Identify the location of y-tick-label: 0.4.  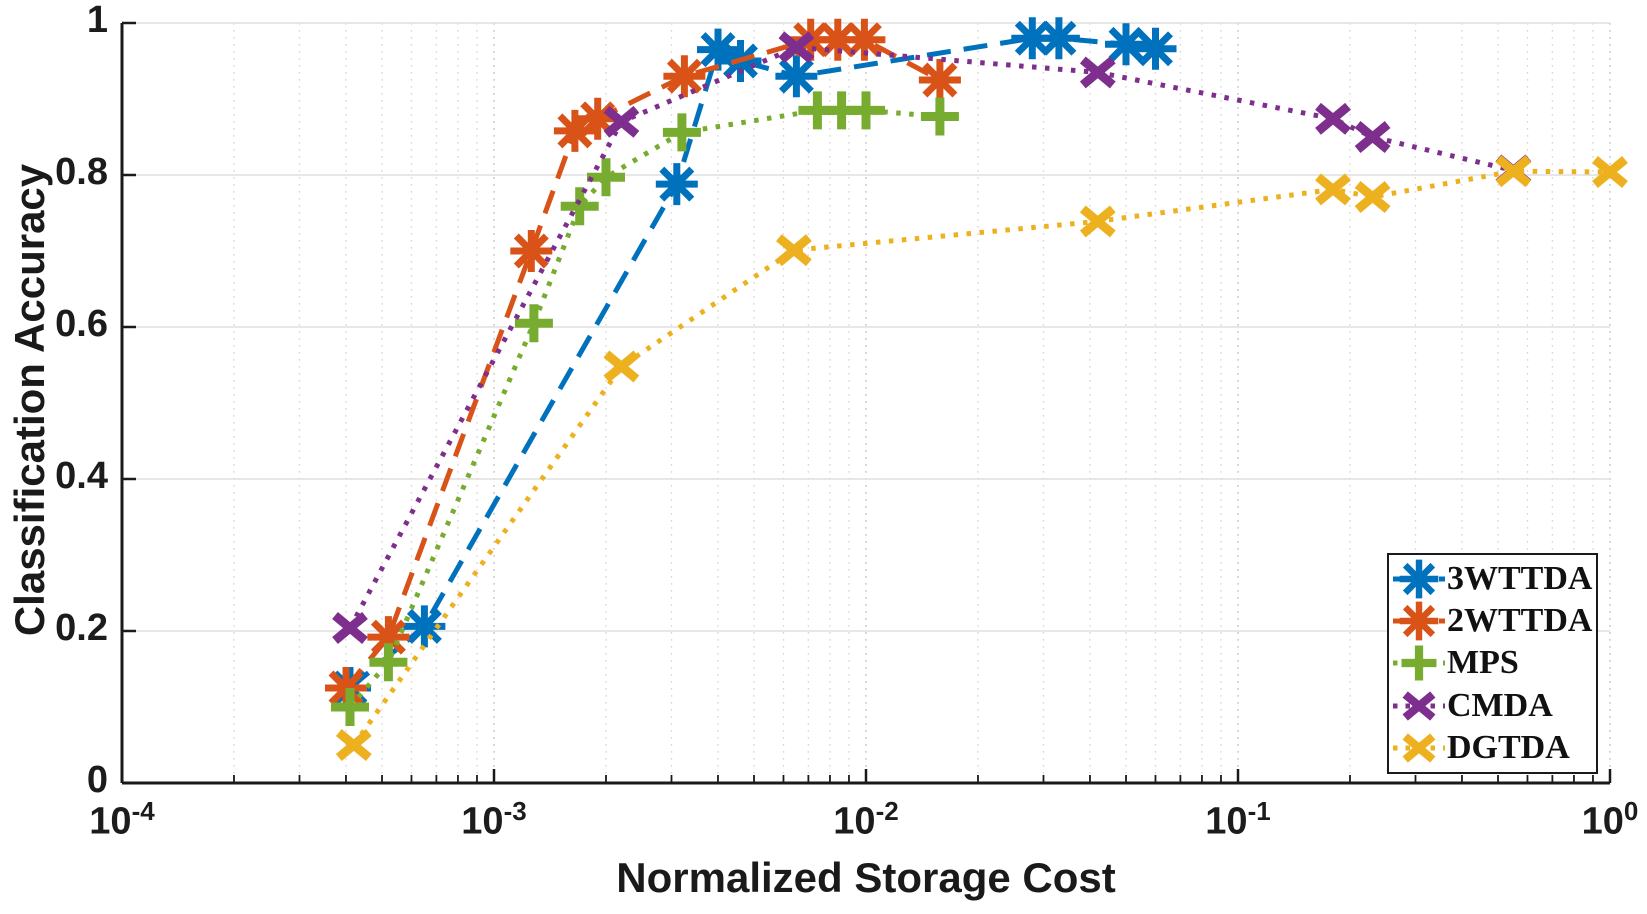
(81, 476).